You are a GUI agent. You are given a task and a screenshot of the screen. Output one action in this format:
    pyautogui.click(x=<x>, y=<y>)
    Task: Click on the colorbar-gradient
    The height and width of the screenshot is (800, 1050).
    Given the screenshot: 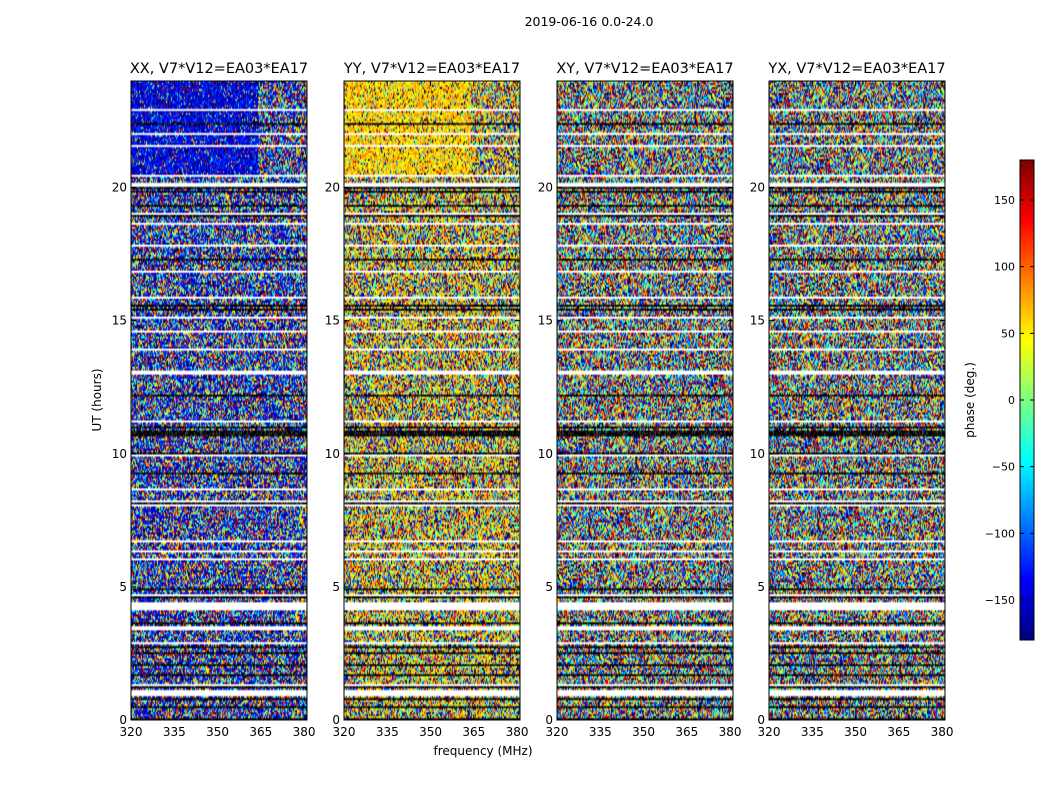 What is the action you would take?
    pyautogui.click(x=1027, y=400)
    